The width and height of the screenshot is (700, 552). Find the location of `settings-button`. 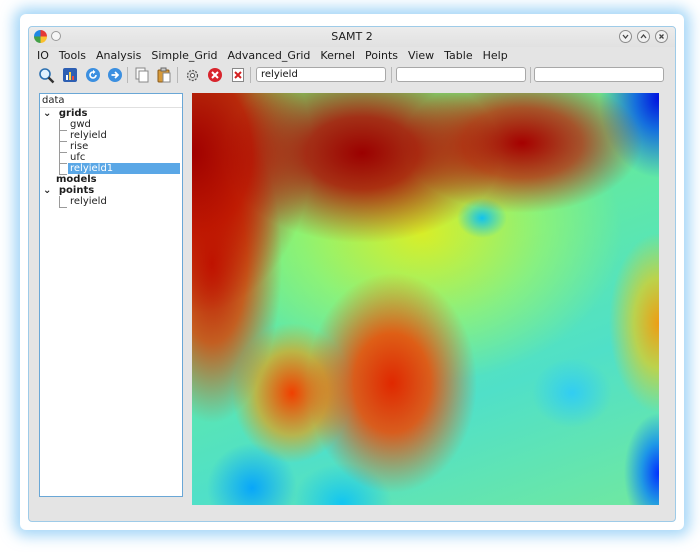

settings-button is located at coordinates (192, 75).